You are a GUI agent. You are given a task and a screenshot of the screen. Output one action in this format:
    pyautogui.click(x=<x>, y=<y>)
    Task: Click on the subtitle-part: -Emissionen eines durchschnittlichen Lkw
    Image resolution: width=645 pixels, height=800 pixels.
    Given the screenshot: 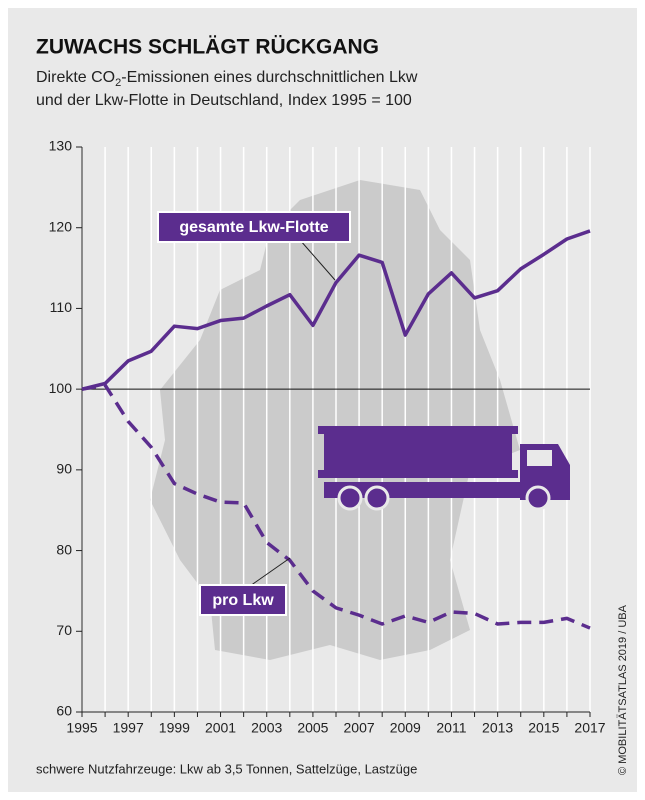 What is the action you would take?
    pyautogui.click(x=269, y=77)
    